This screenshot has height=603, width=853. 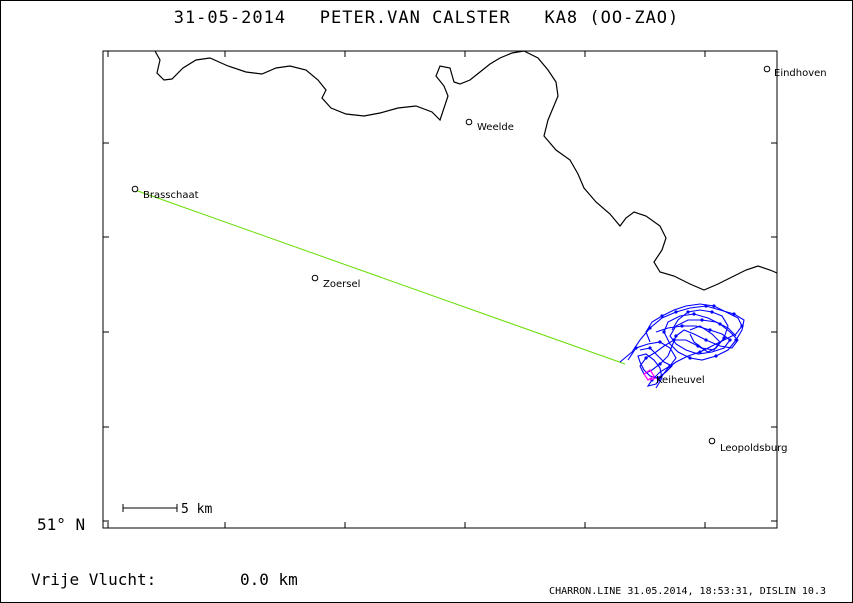 What do you see at coordinates (196, 509) in the screenshot?
I see `scale-label: 5 km` at bounding box center [196, 509].